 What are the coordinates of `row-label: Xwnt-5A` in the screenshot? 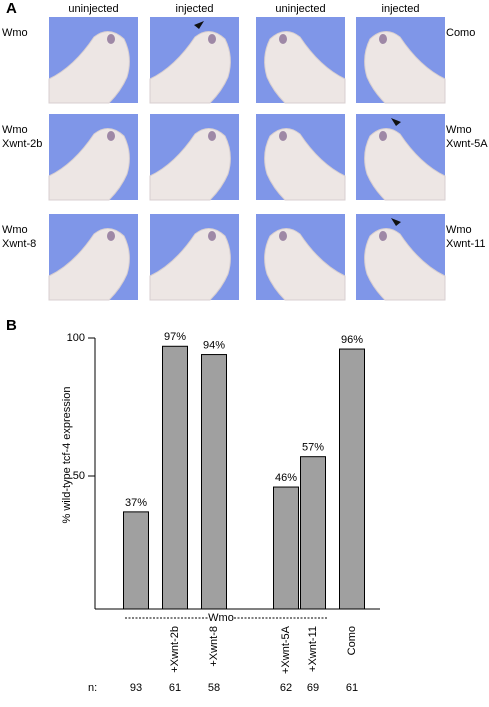 It's located at (467, 144).